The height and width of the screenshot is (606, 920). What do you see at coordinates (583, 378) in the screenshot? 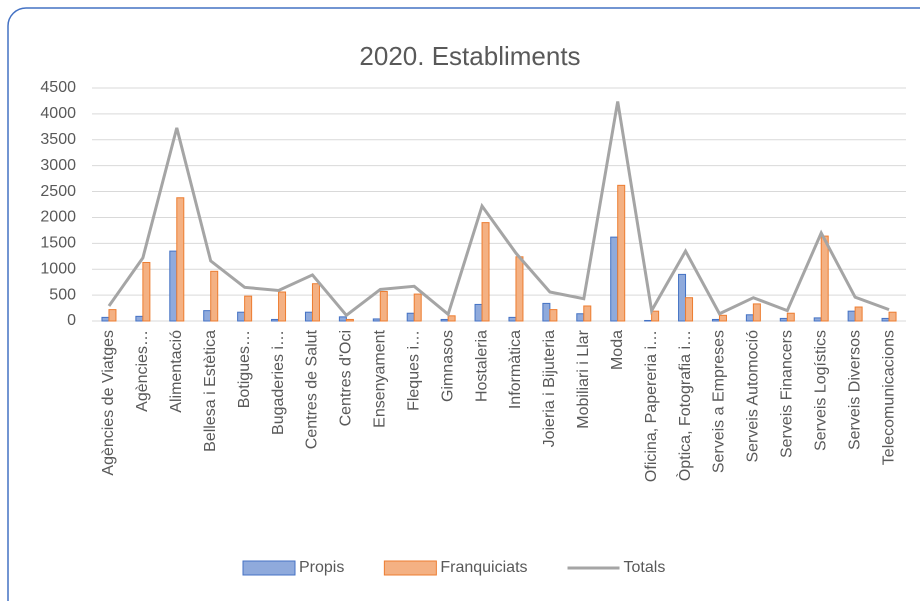
I see `x-tick-label: Mobiliari i Llar` at bounding box center [583, 378].